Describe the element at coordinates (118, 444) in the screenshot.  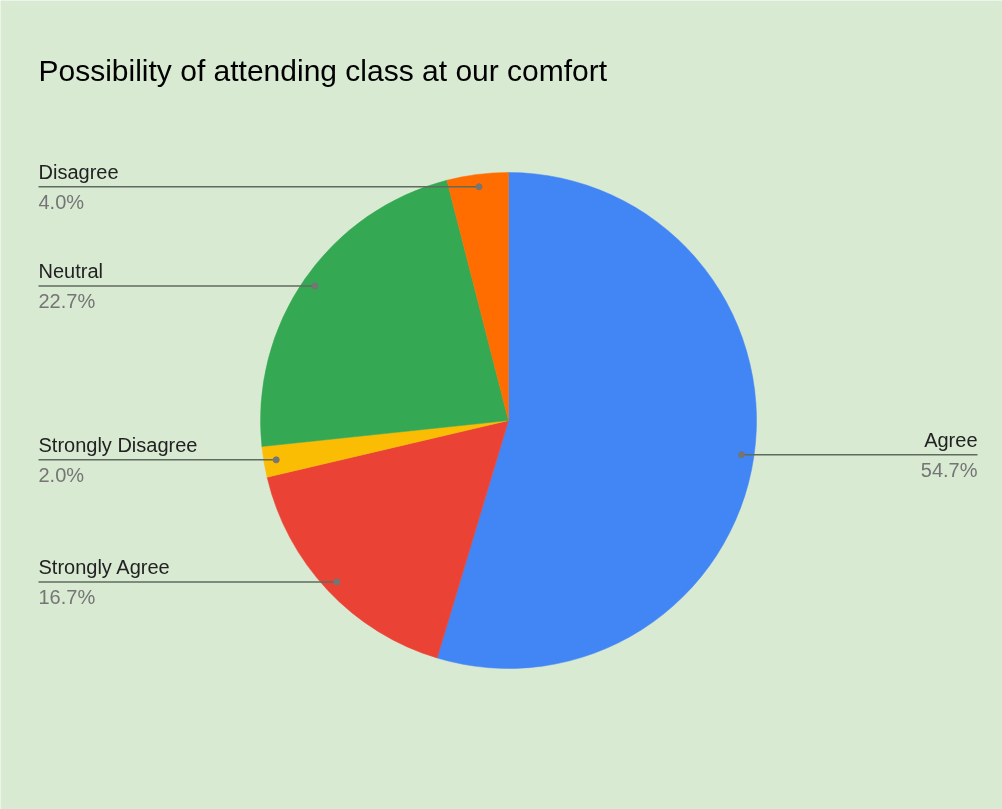
I see `slice-label: Strongly Disagree` at that location.